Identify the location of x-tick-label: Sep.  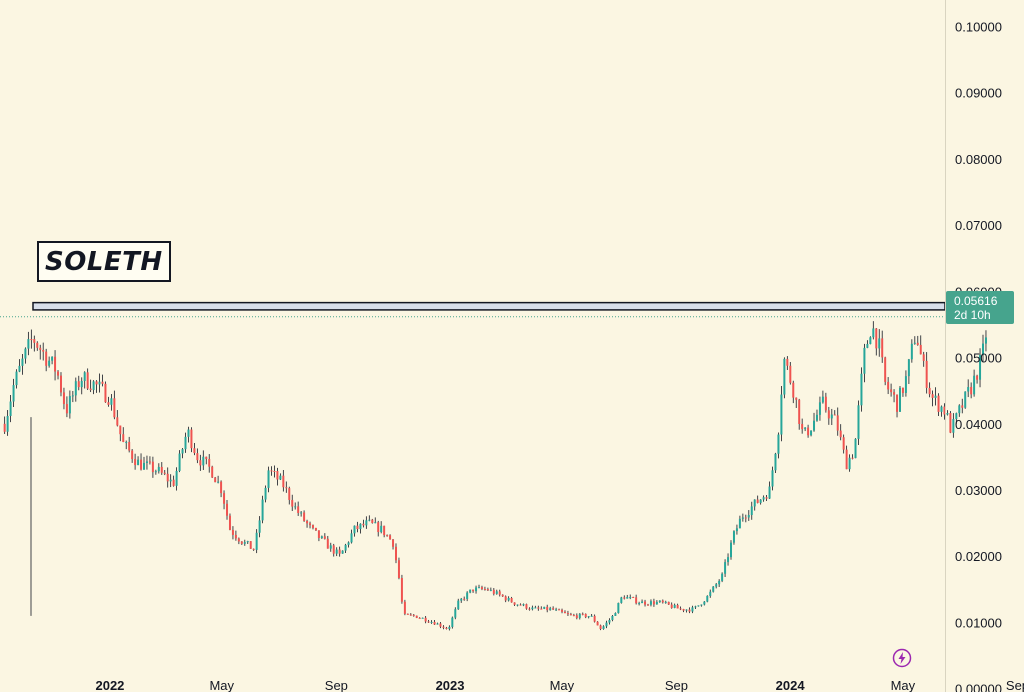
(336, 685).